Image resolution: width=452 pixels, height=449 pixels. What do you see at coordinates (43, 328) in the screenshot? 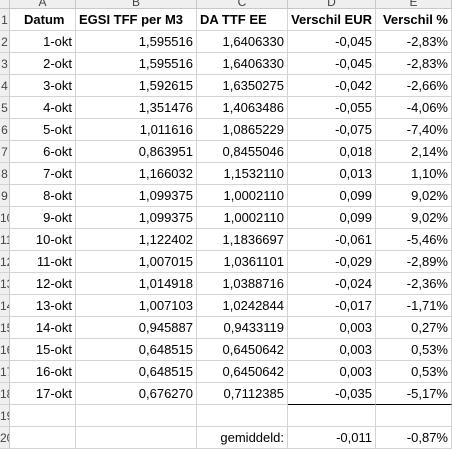
I see `cell-datum: 14-okt` at bounding box center [43, 328].